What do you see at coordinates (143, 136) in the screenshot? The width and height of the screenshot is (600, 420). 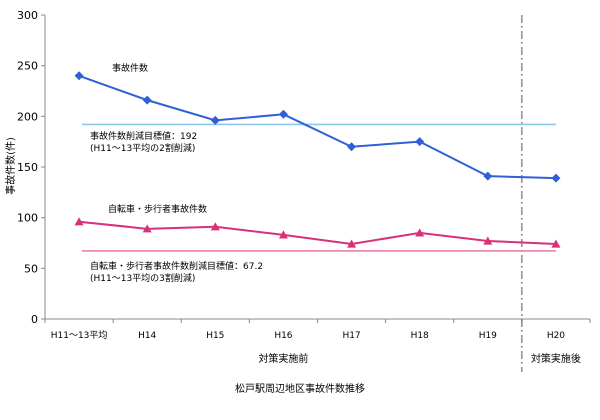 I see `target-label: 事故件数削減目標値：192` at bounding box center [143, 136].